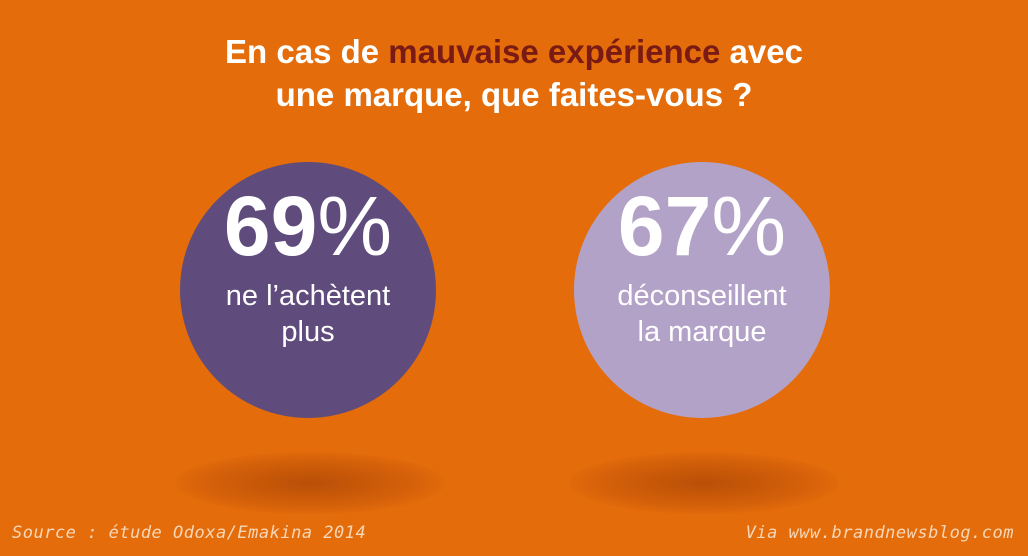  What do you see at coordinates (702, 296) in the screenshot?
I see `stat-label-line-1: déconseillent` at bounding box center [702, 296].